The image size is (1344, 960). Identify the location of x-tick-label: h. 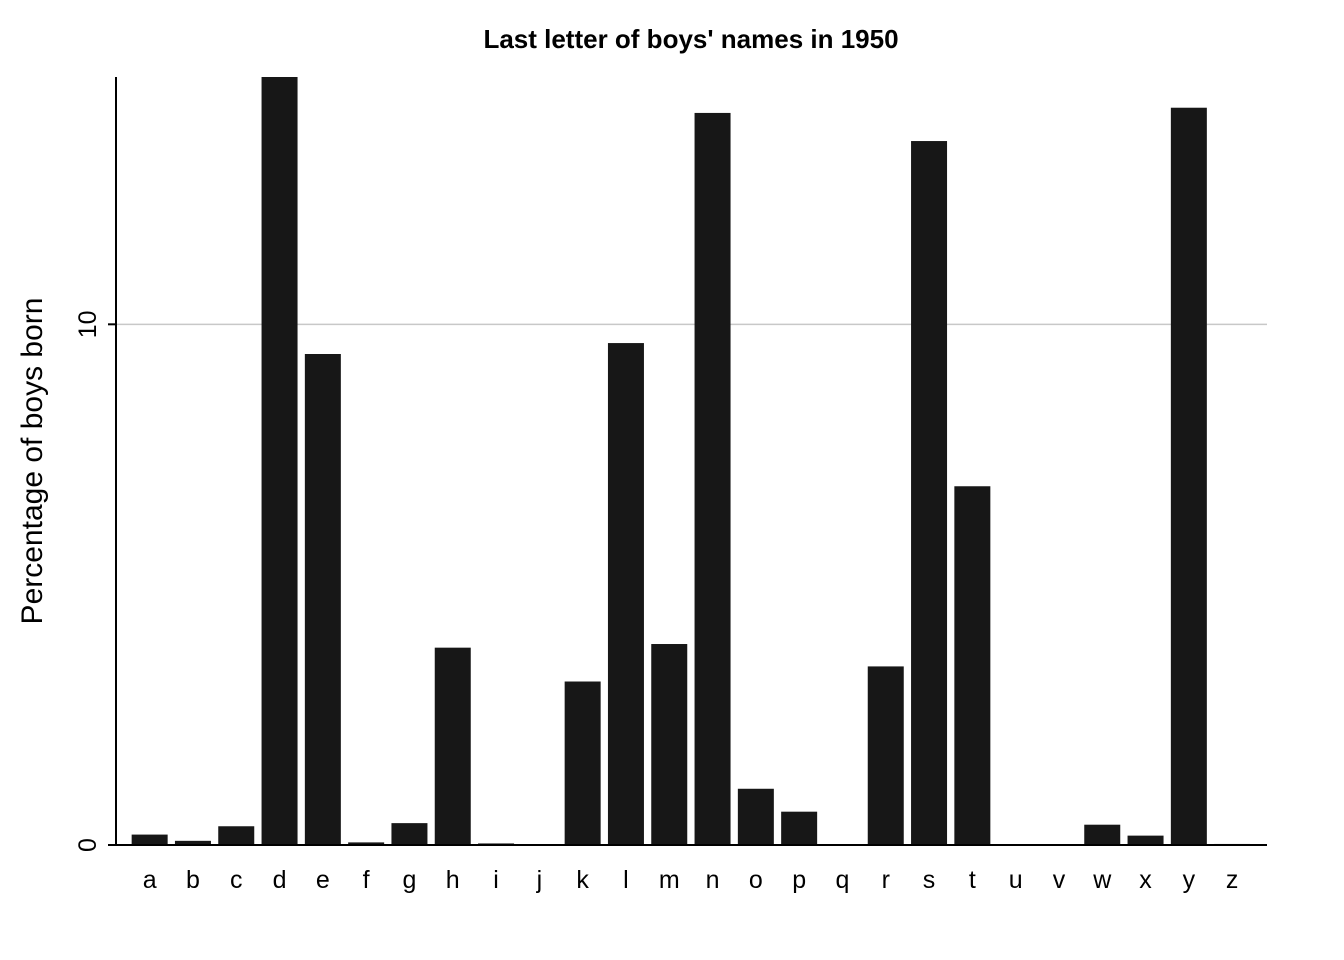
(453, 880).